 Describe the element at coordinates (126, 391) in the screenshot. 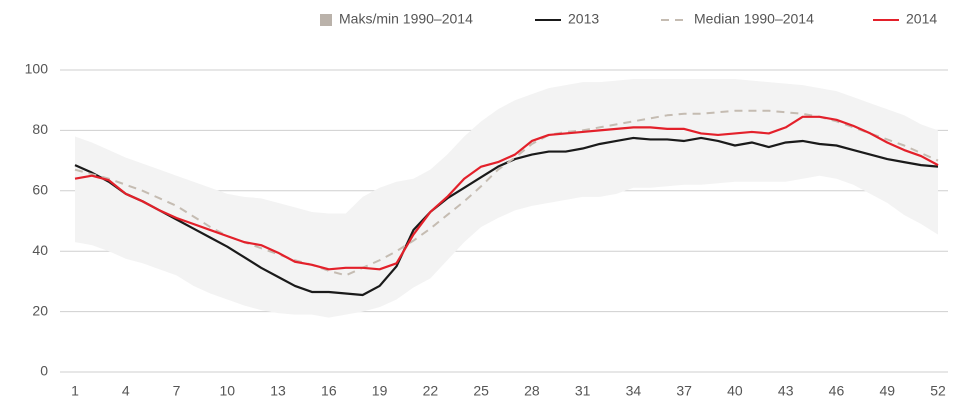

I see `x-tick-label: 4` at that location.